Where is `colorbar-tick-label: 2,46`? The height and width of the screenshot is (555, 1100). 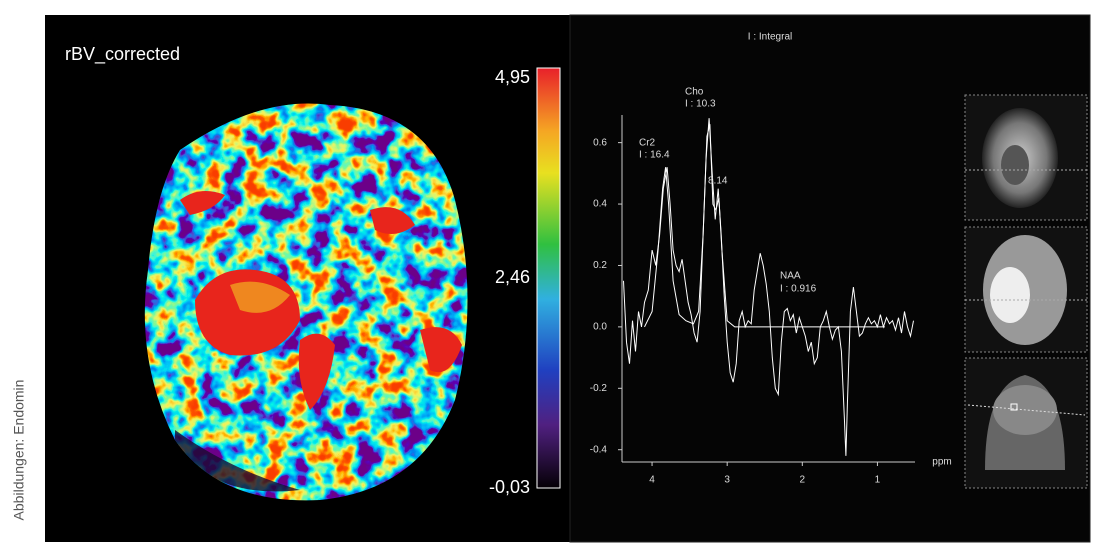 colorbar-tick-label: 2,46 is located at coordinates (512, 277).